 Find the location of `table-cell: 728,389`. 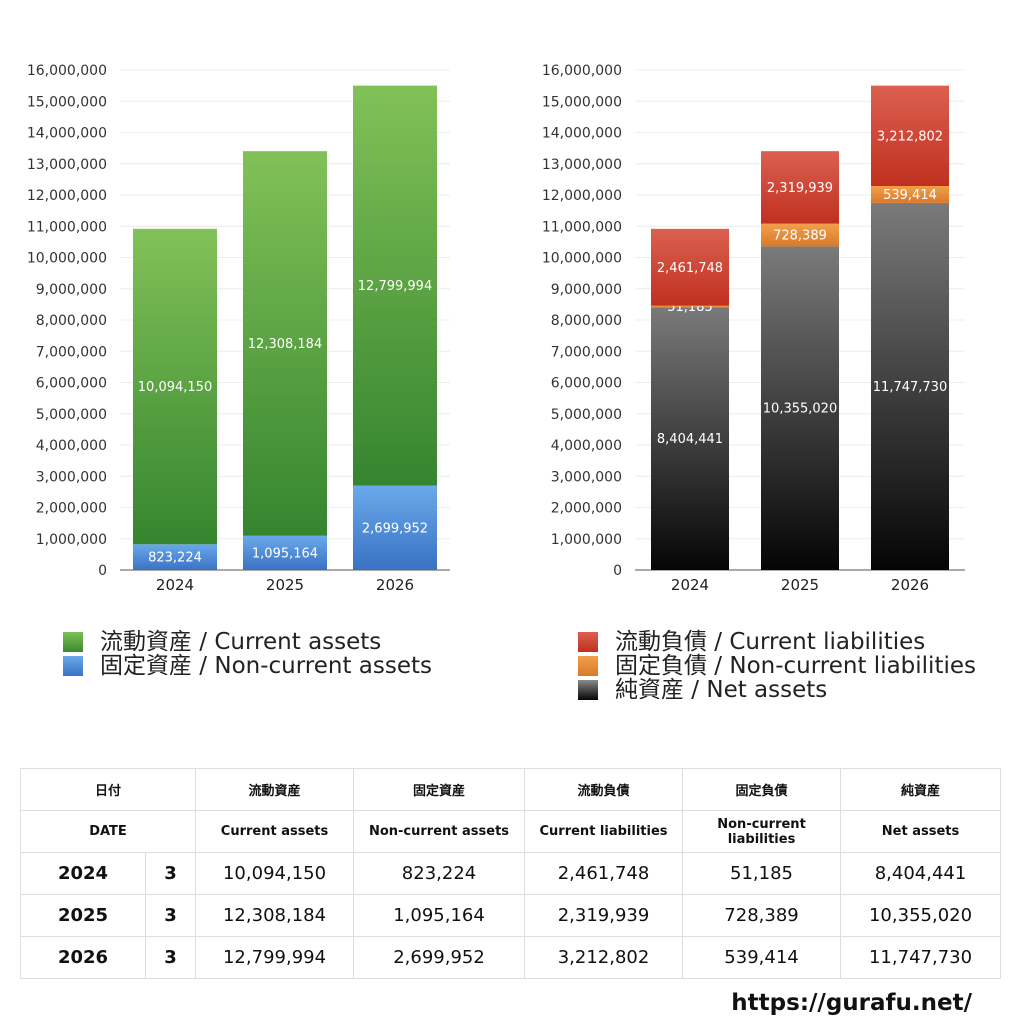

table-cell: 728,389 is located at coordinates (762, 915).